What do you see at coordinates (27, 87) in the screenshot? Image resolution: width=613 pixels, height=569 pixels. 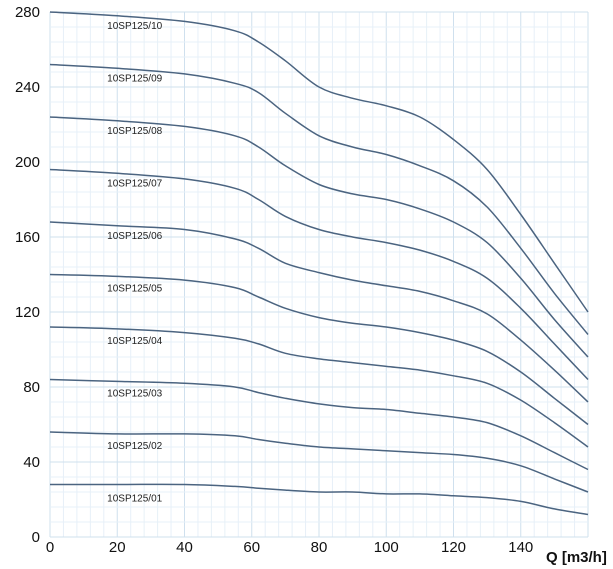 I see `y-tick-label: 240` at bounding box center [27, 87].